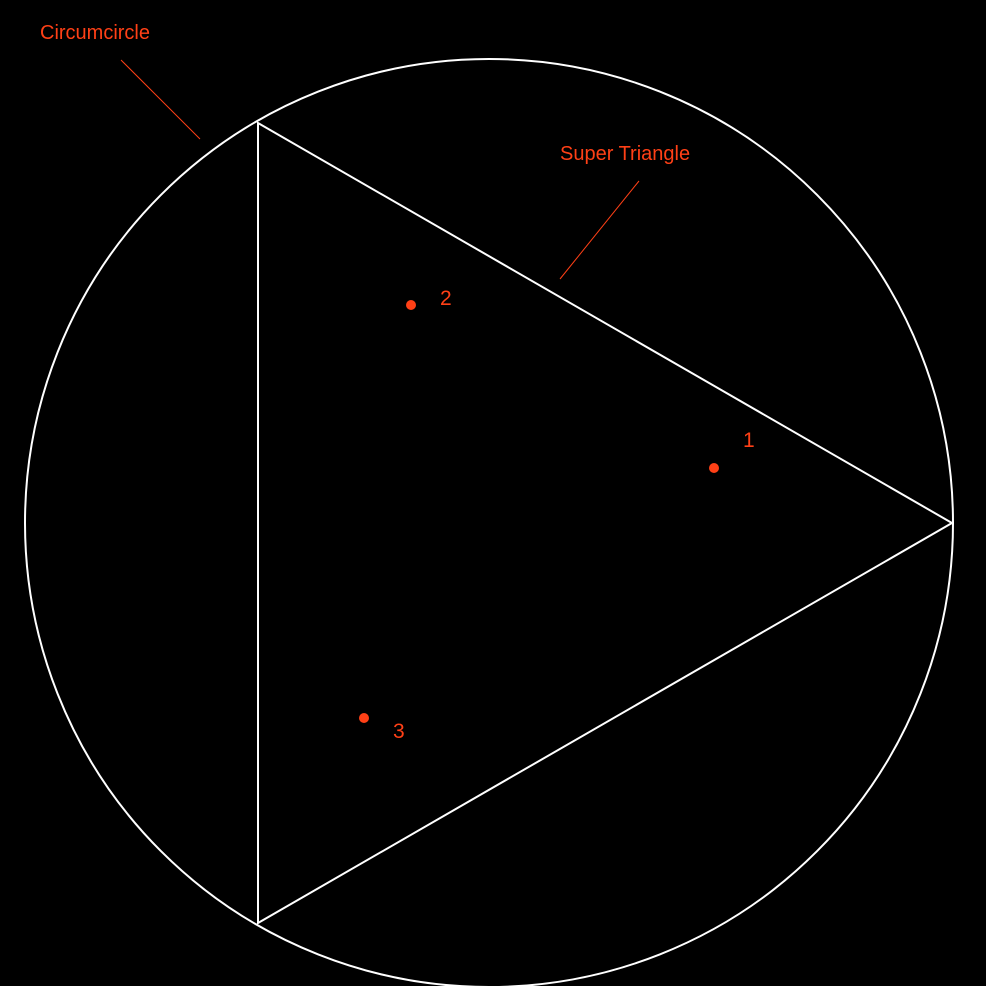 This screenshot has width=986, height=986. Describe the element at coordinates (364, 718) in the screenshot. I see `point-3-marker` at that location.